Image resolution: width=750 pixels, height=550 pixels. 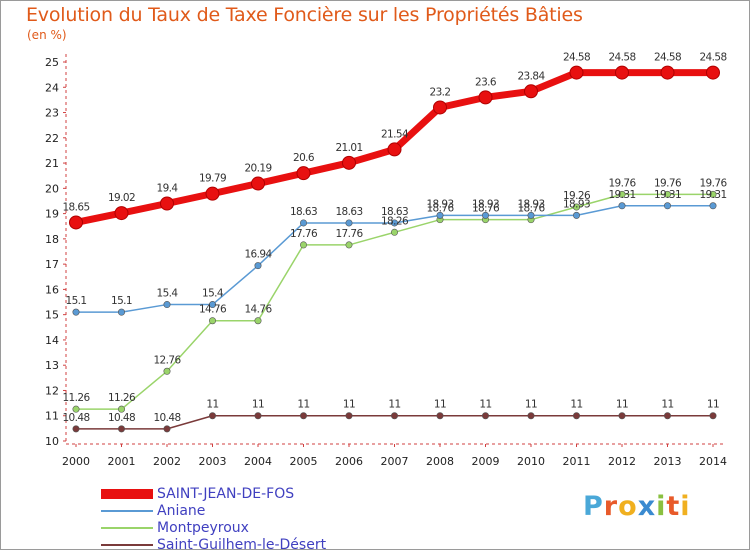 What do you see at coordinates (52, 416) in the screenshot?
I see `y-tick-label: 11` at bounding box center [52, 416].